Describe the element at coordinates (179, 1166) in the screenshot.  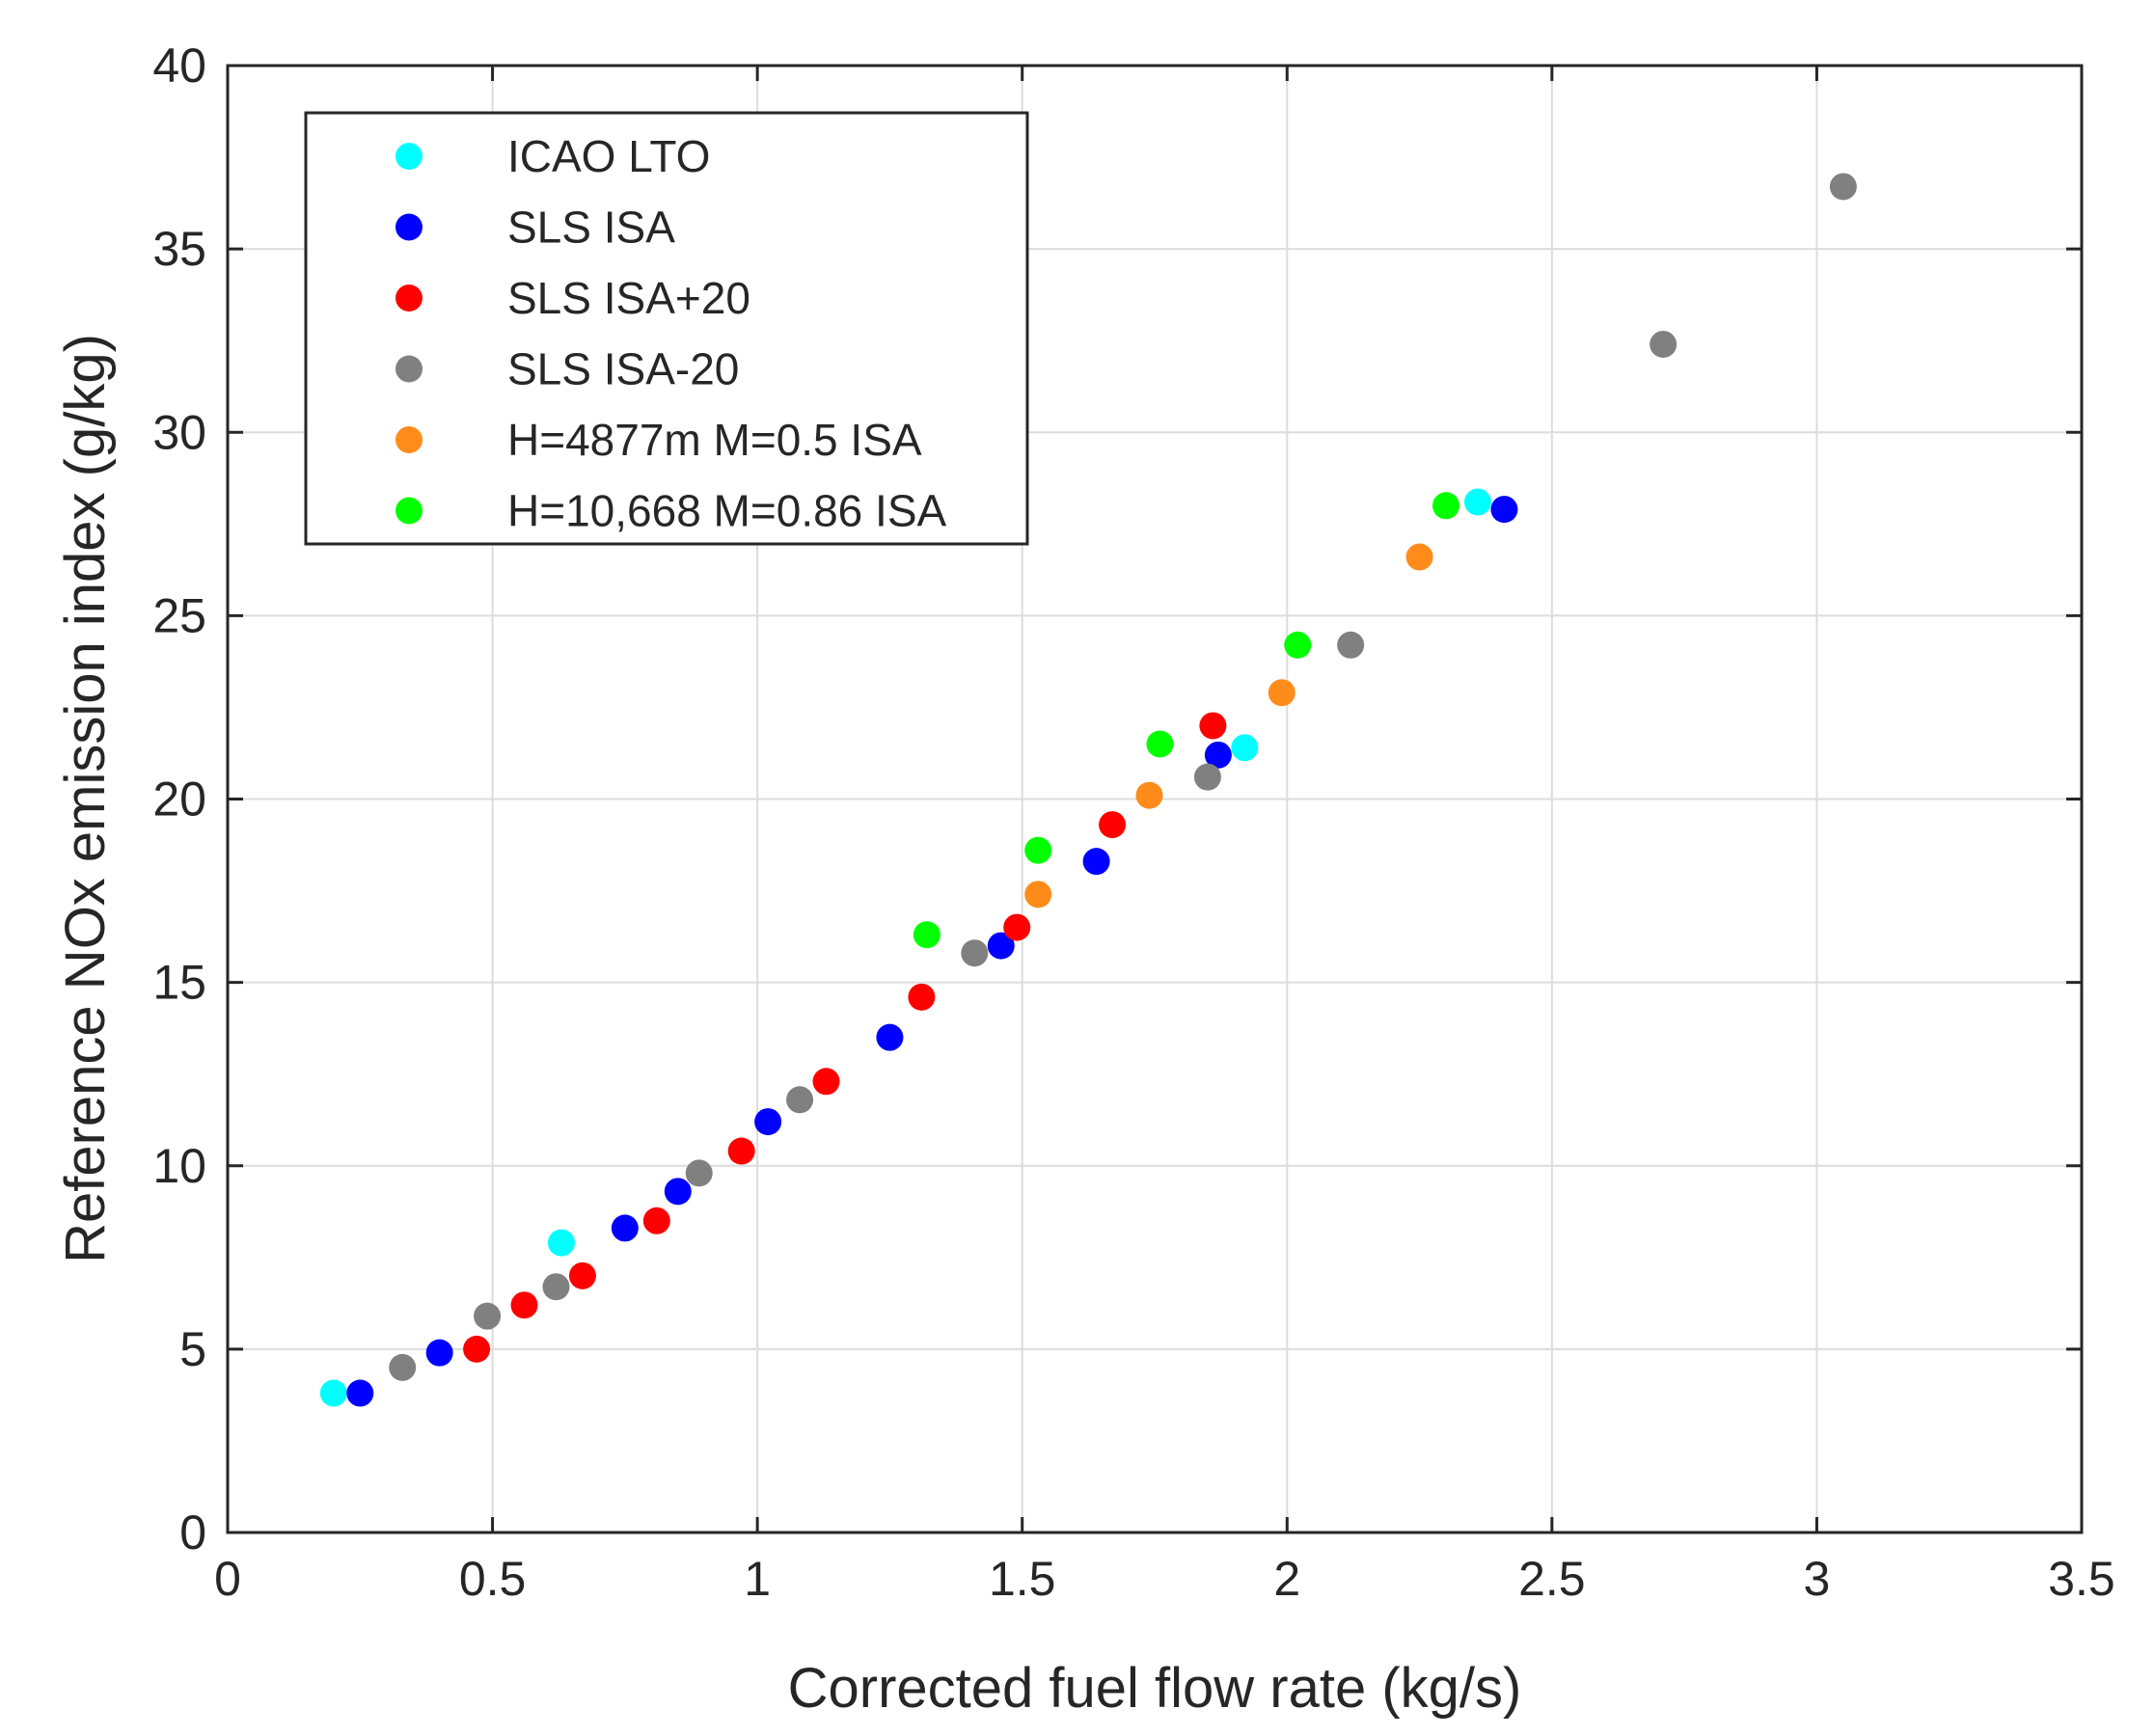
I see `y-tick-label: 10` at that location.